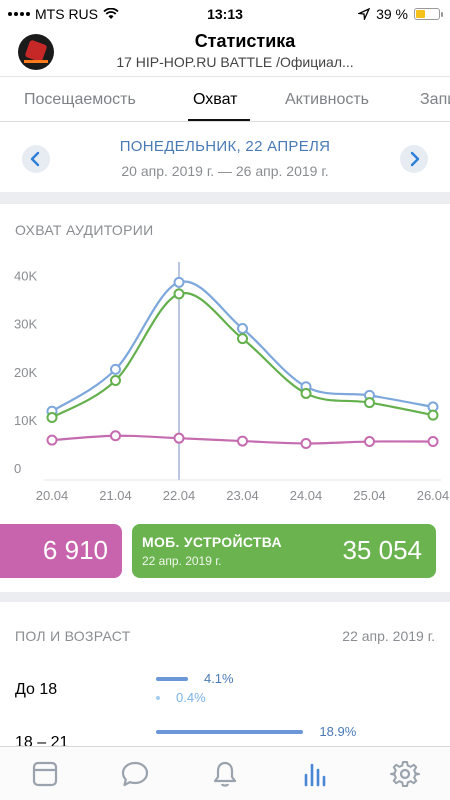 Image resolution: width=450 pixels, height=800 pixels. I want to click on status-bar: MTS RUS 13:13 39 %, so click(225, 14).